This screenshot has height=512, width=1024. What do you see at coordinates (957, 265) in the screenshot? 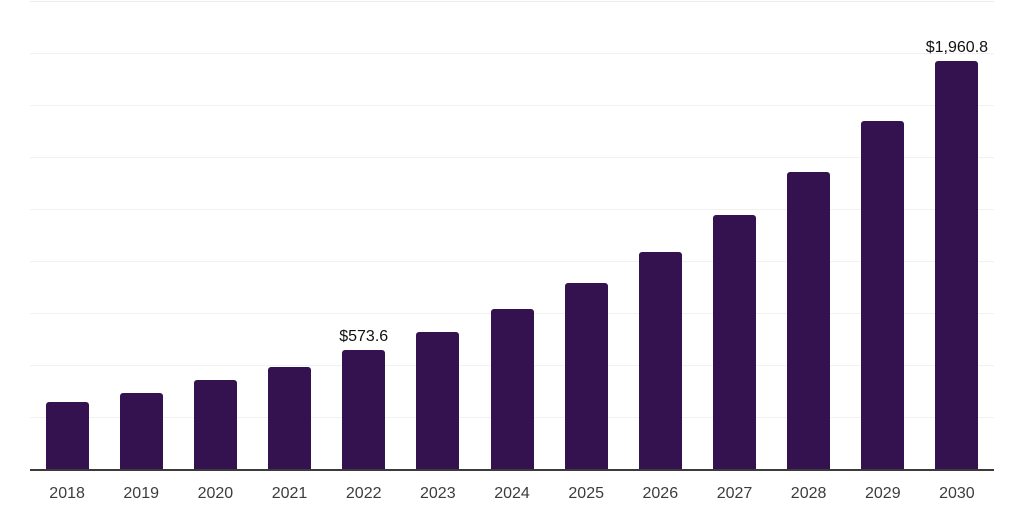
I see `bar-2030` at bounding box center [957, 265].